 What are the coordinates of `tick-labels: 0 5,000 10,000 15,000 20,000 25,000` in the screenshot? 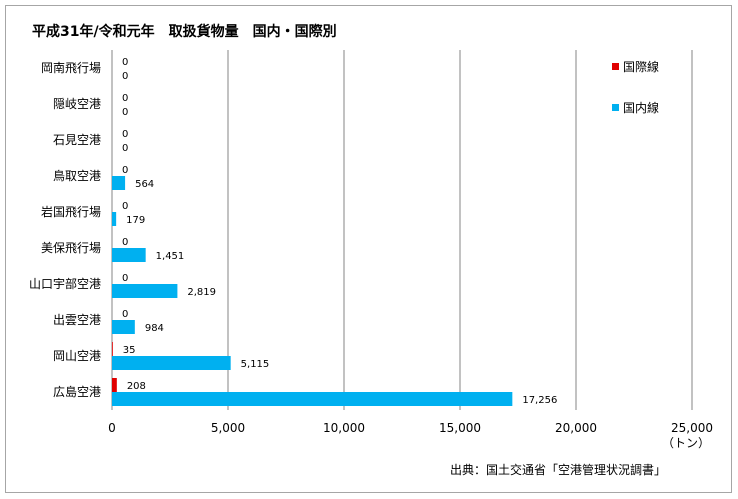 It's located at (410, 428).